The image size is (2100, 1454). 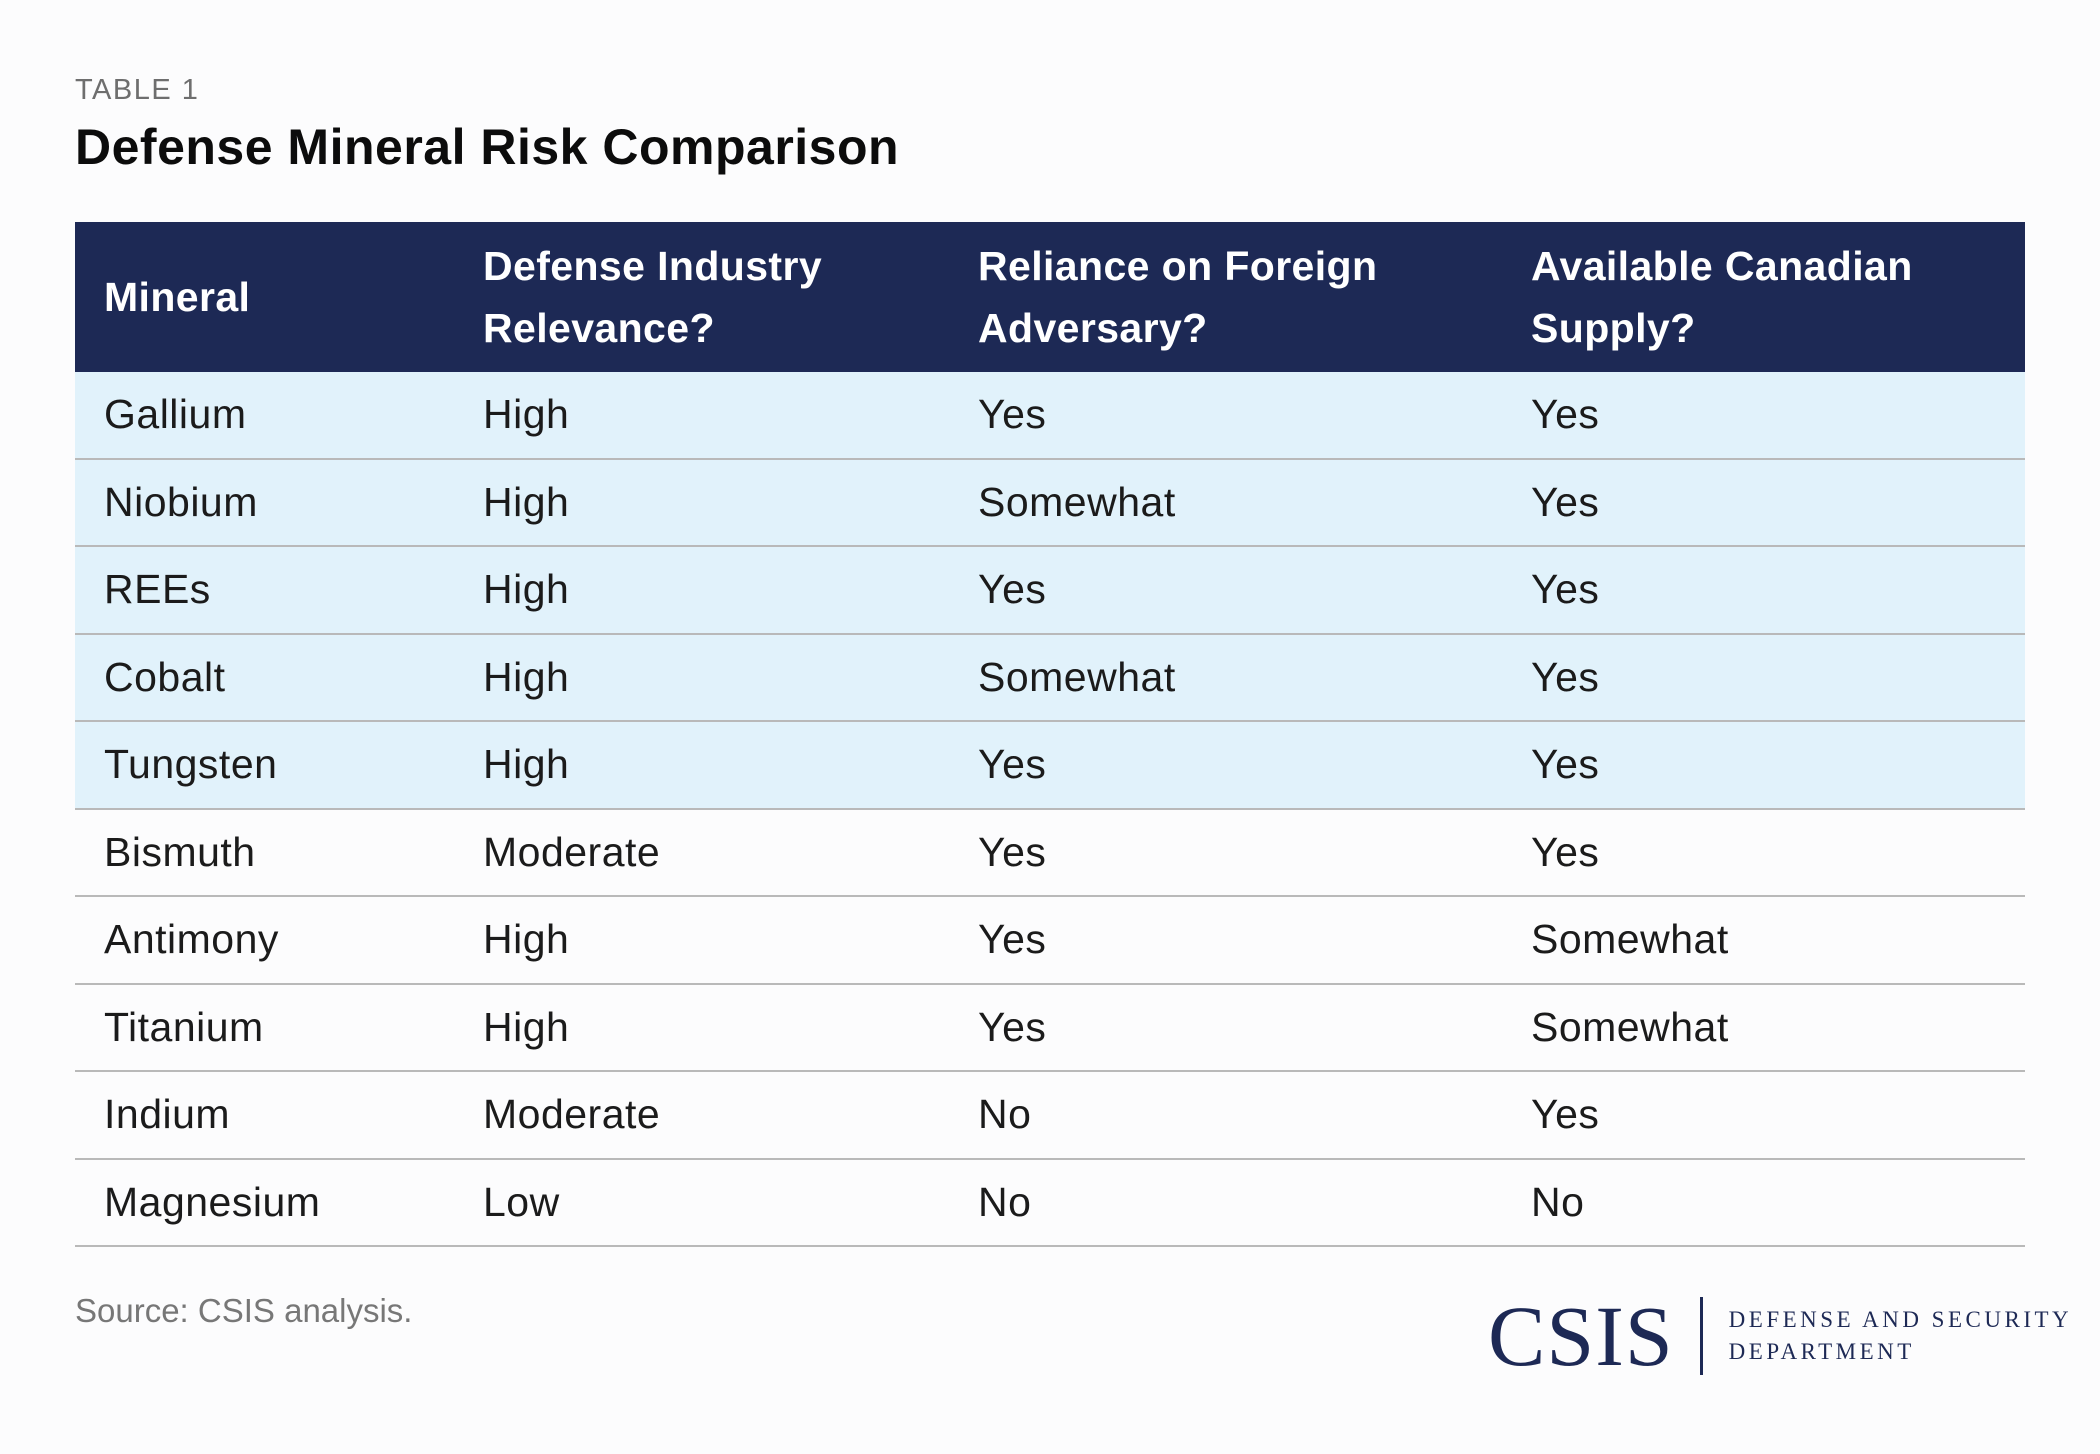 I want to click on cell-mineral: REEs, so click(x=279, y=590).